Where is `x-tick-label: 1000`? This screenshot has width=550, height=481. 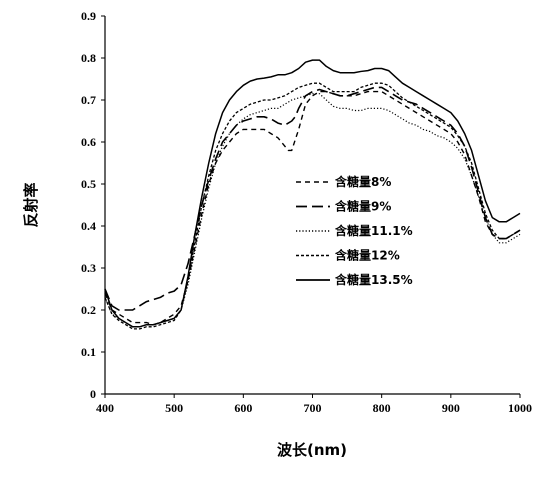 x-tick-label: 1000 is located at coordinates (520, 408).